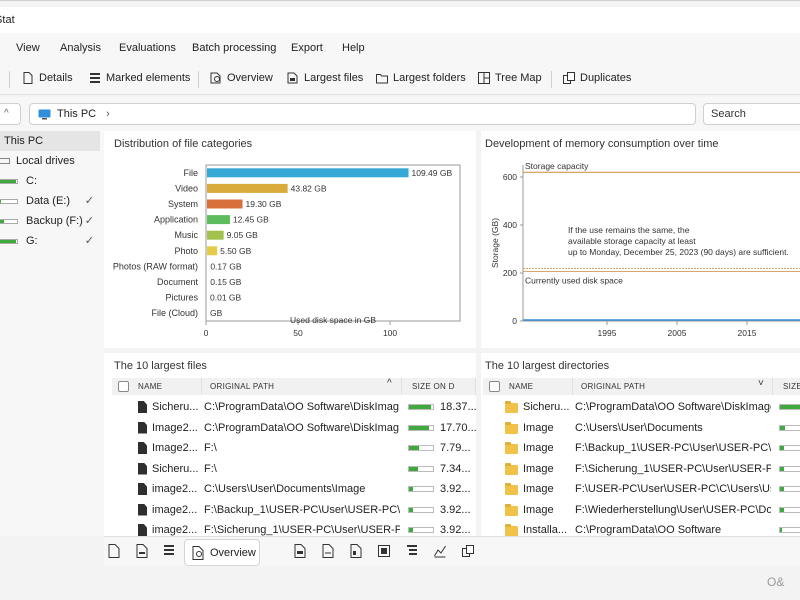 This screenshot has width=800, height=600. What do you see at coordinates (54, 221) in the screenshot?
I see `sidebar-item-label: Backup (F:)` at bounding box center [54, 221].